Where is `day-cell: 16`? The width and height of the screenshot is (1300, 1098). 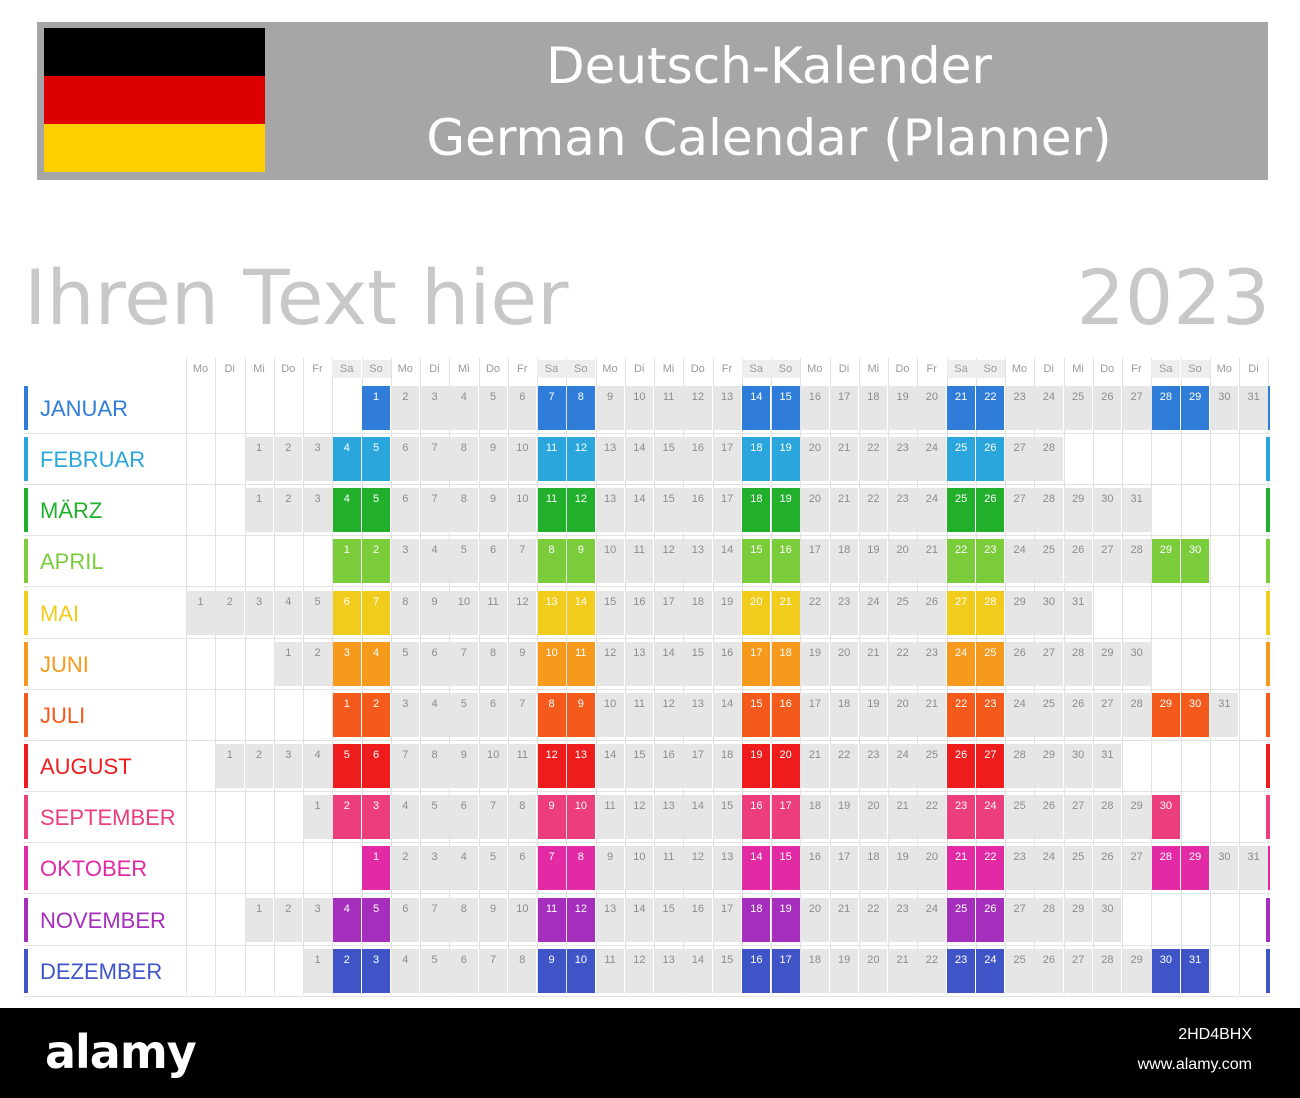
day-cell: 16 is located at coordinates (697, 919).